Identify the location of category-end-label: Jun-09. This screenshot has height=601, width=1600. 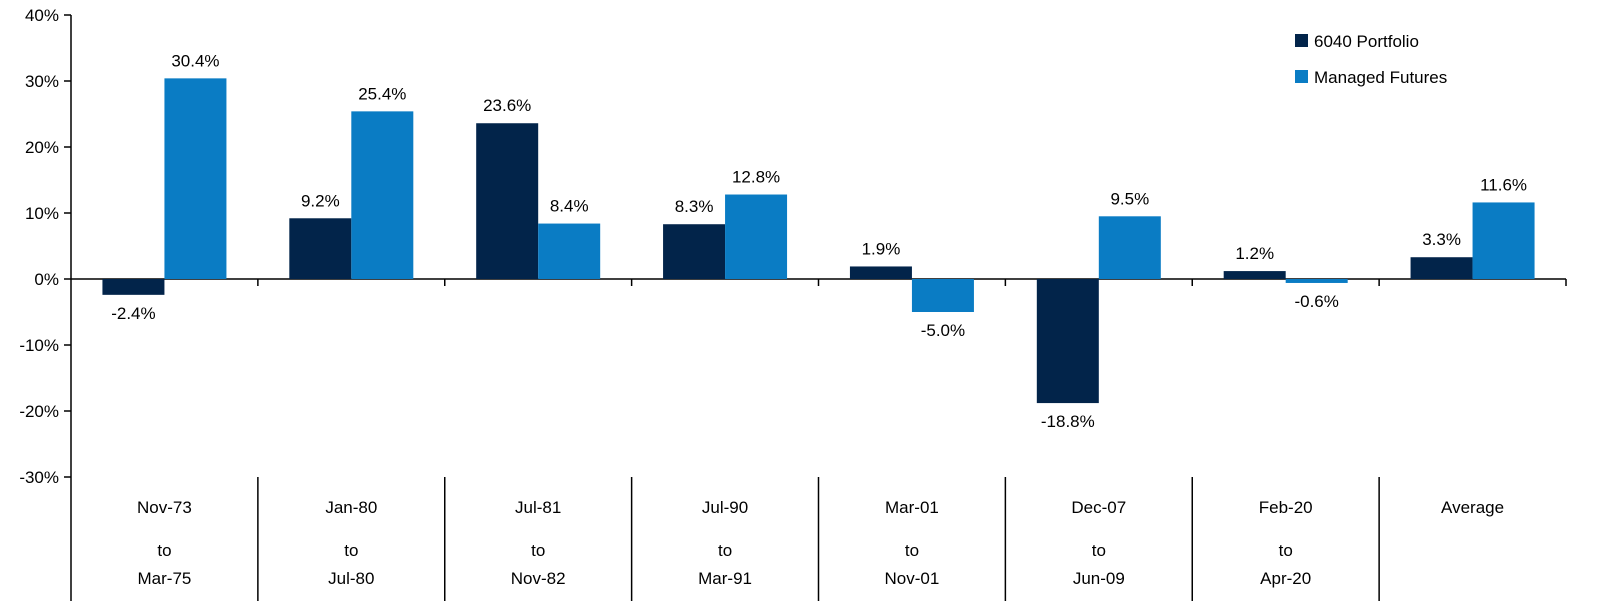
(1099, 578).